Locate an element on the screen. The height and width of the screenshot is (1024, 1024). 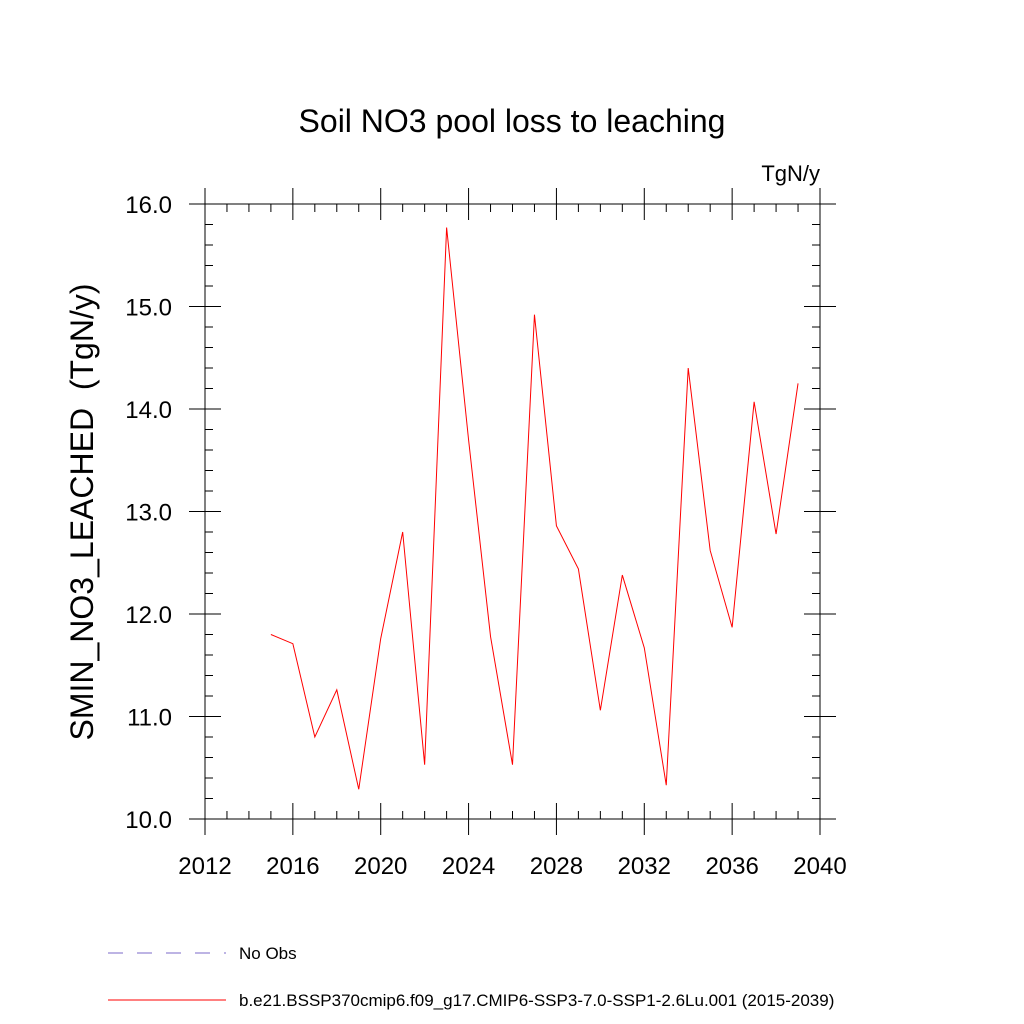
legend-label-no-obs: No Obs is located at coordinates (268, 953).